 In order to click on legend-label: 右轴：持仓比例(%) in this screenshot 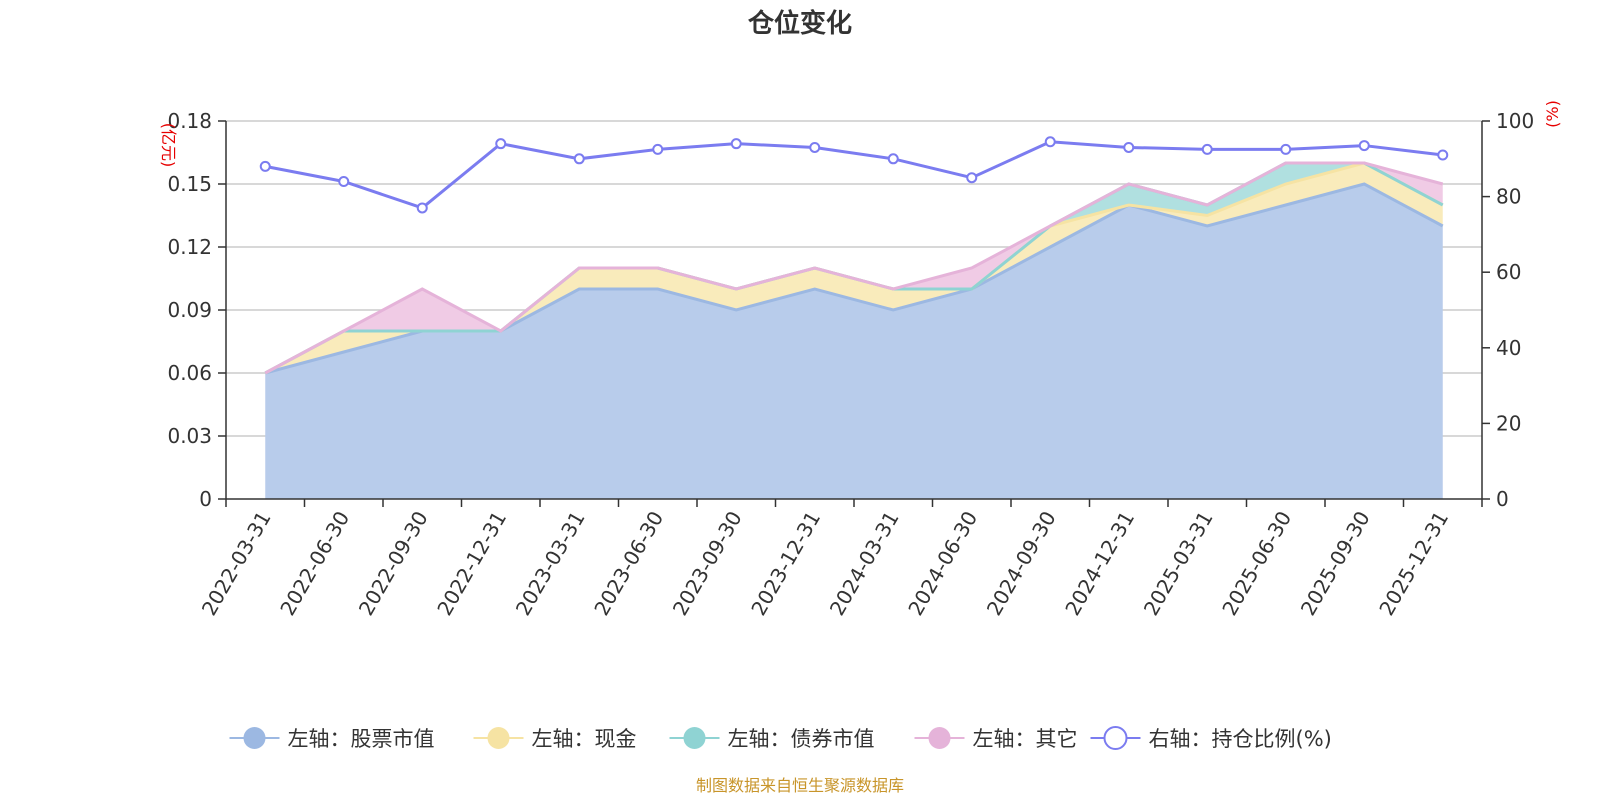, I will do `click(1240, 739)`.